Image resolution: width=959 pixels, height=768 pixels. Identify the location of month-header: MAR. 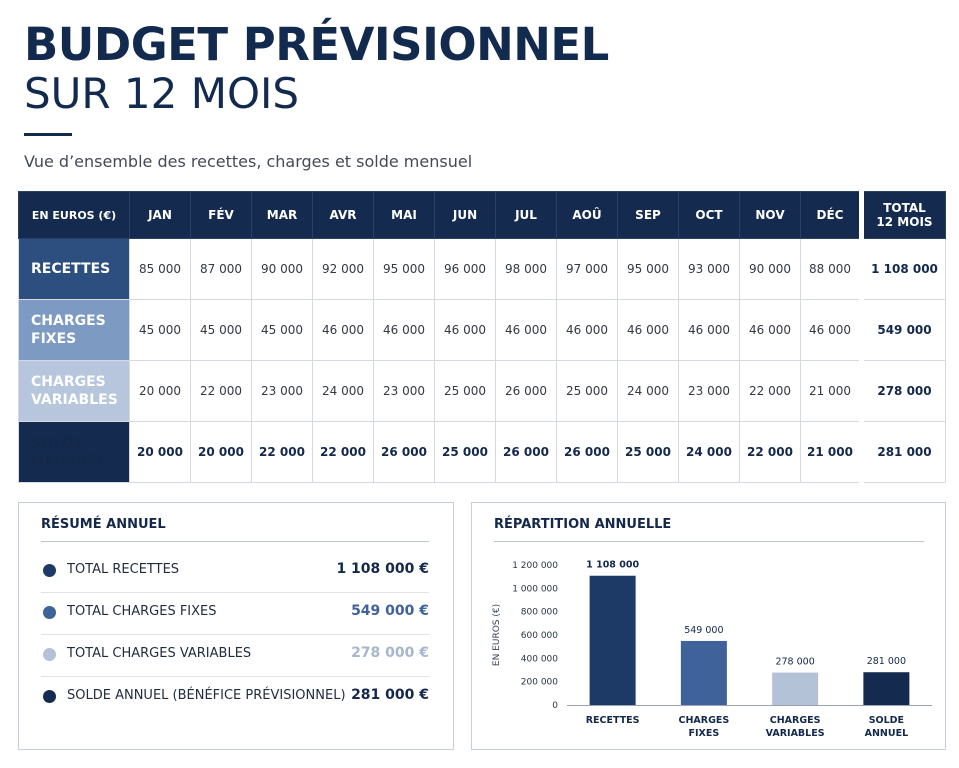
(282, 215).